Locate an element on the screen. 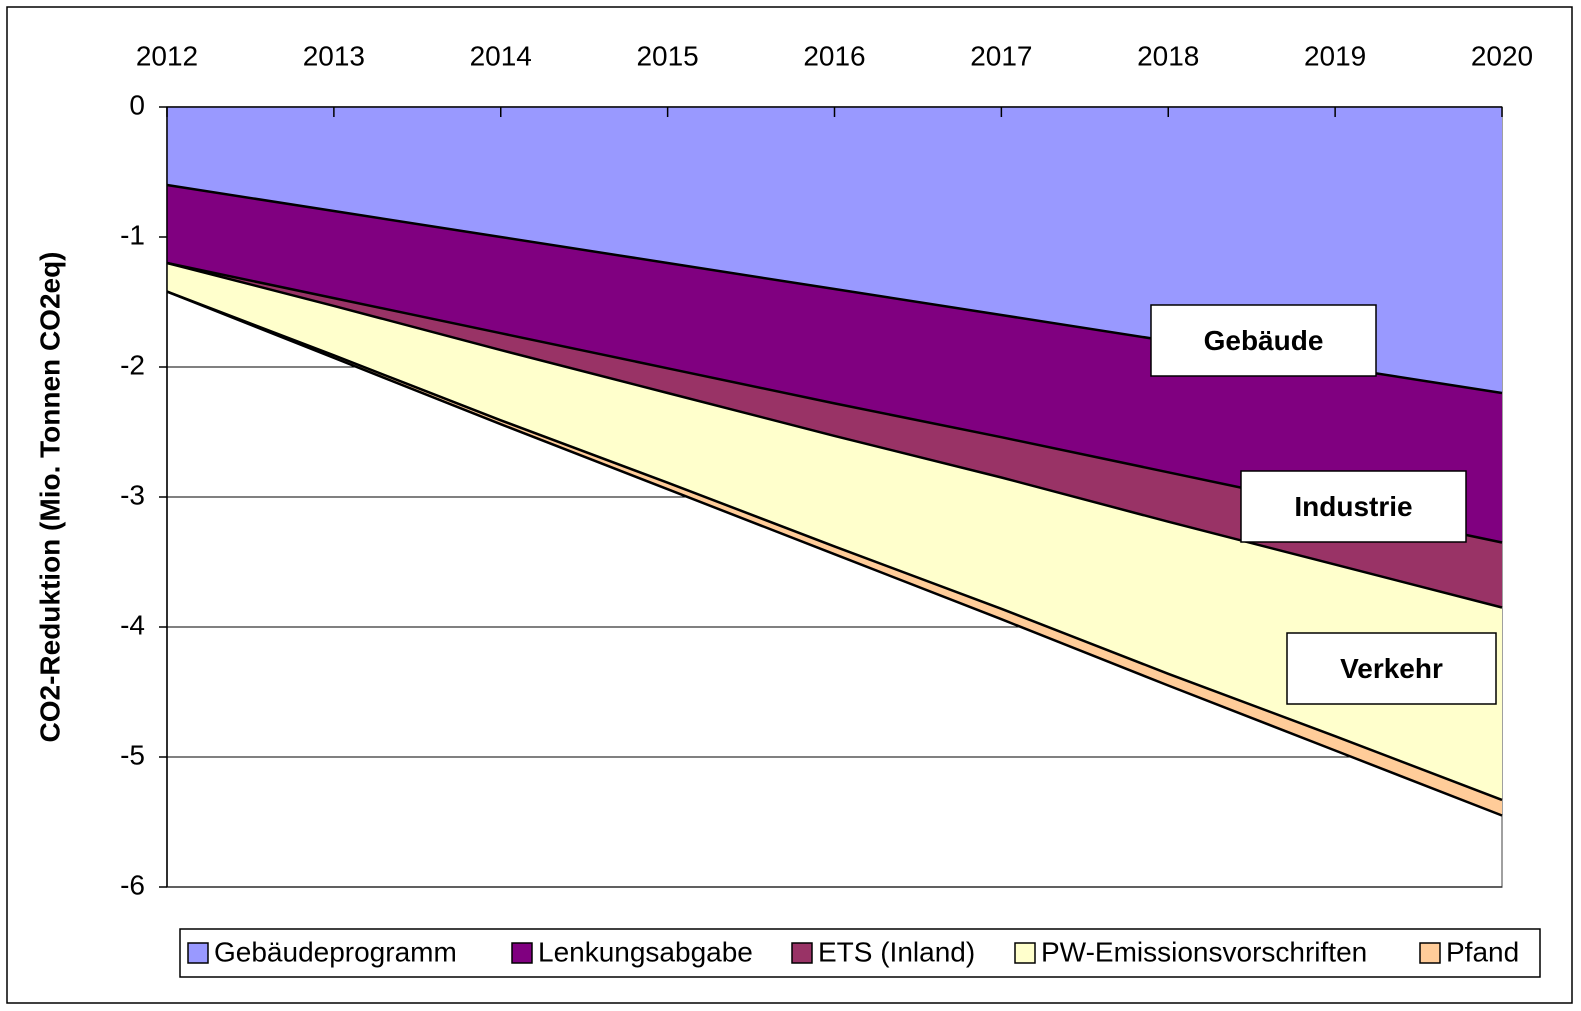 This screenshot has width=1581, height=1011. legend is located at coordinates (860, 953).